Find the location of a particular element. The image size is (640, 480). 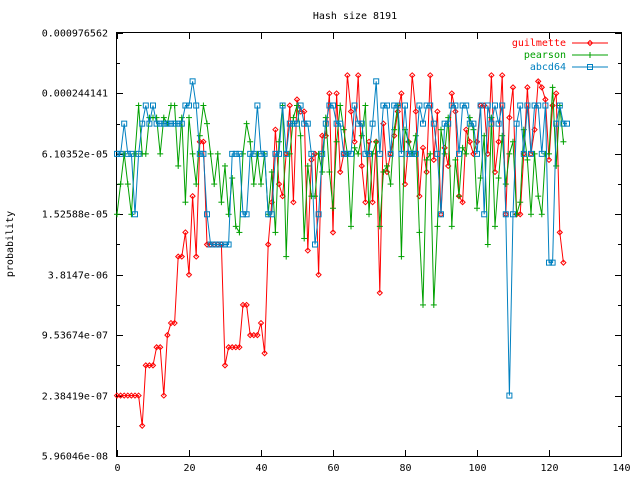

chart-title: Hash size 8191 is located at coordinates (355, 16).